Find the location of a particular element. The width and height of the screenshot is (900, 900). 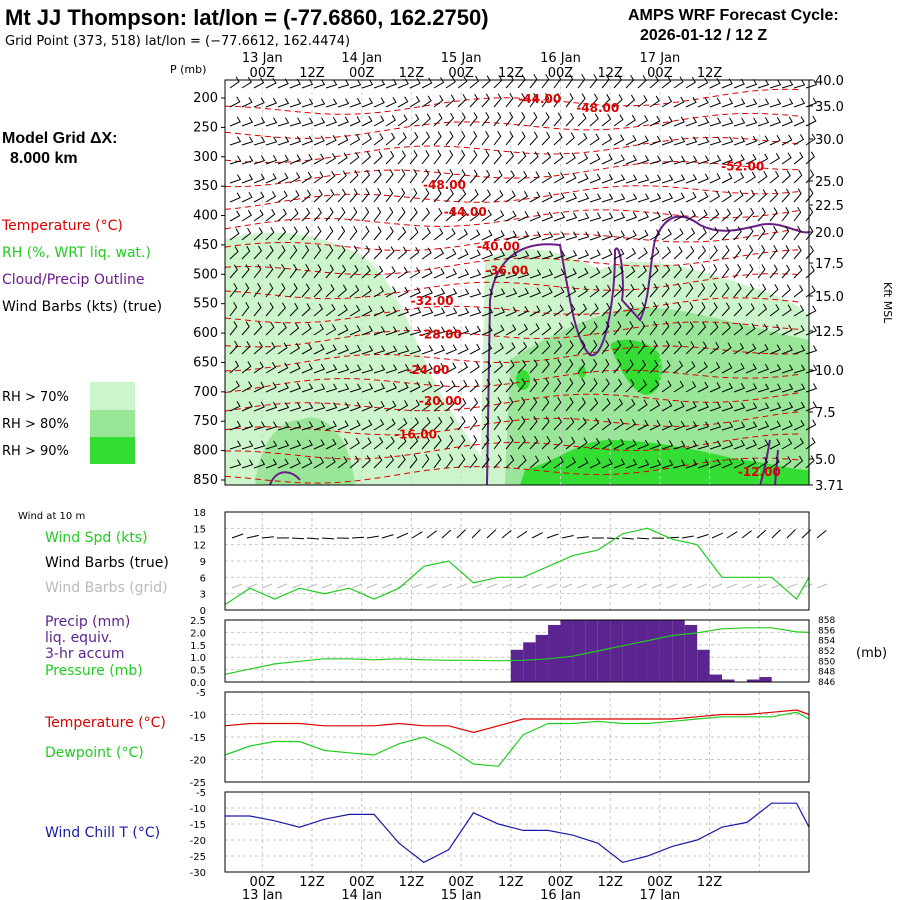

pressure-unit: (mb) is located at coordinates (871, 653).